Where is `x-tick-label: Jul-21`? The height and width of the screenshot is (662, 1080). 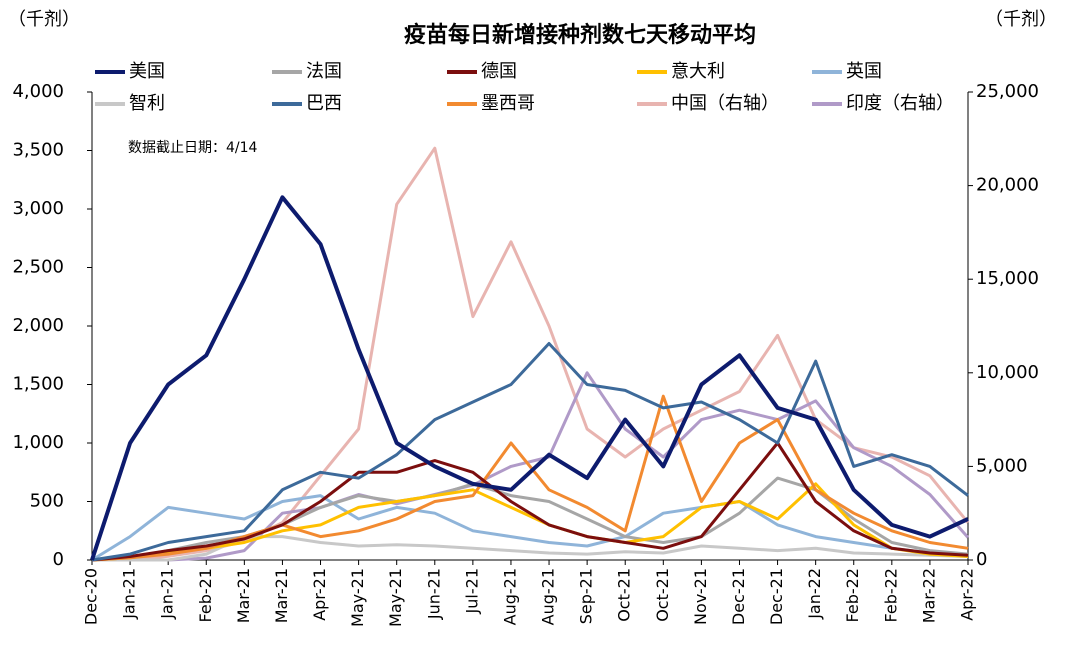 x-tick-label: Jul-21 is located at coordinates (471, 591).